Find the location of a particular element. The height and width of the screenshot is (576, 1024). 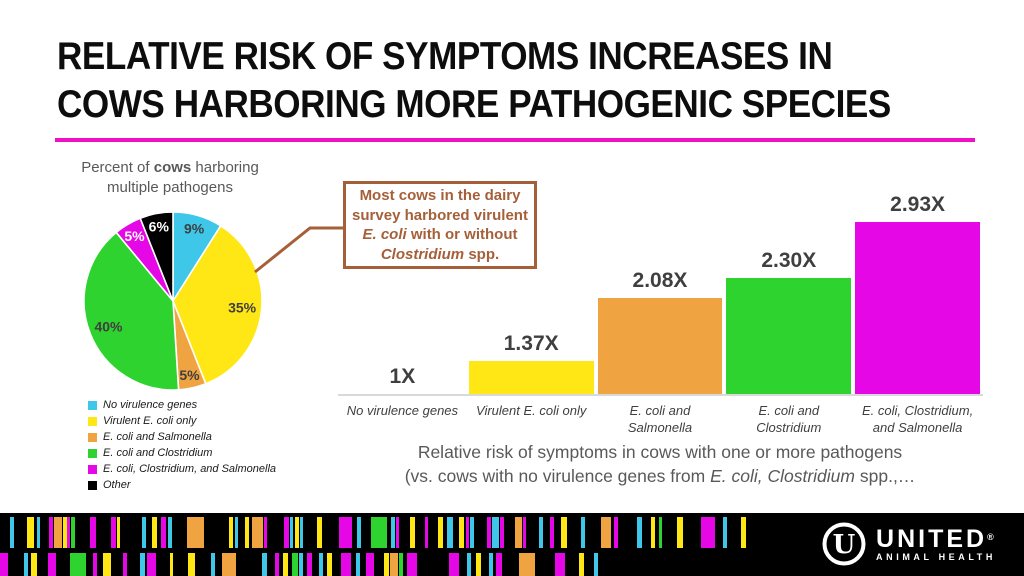

legend-label: E. coli and Clostridium is located at coordinates (158, 453).